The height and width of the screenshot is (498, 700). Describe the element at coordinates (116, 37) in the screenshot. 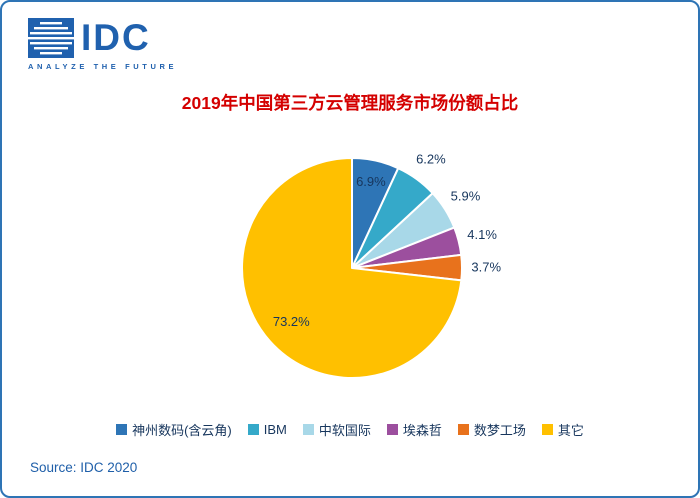

I see `idc-logo-text: IDC` at that location.